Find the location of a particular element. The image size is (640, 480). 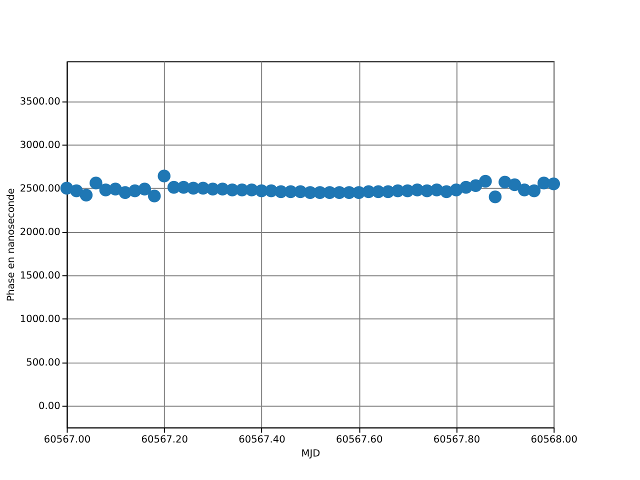

y-tick-label: 3500.00 is located at coordinates (40, 102).